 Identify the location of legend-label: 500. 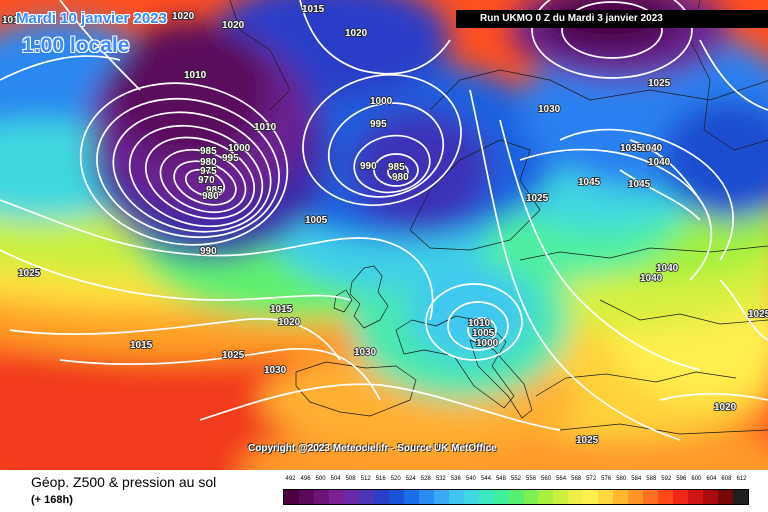
(320, 479).